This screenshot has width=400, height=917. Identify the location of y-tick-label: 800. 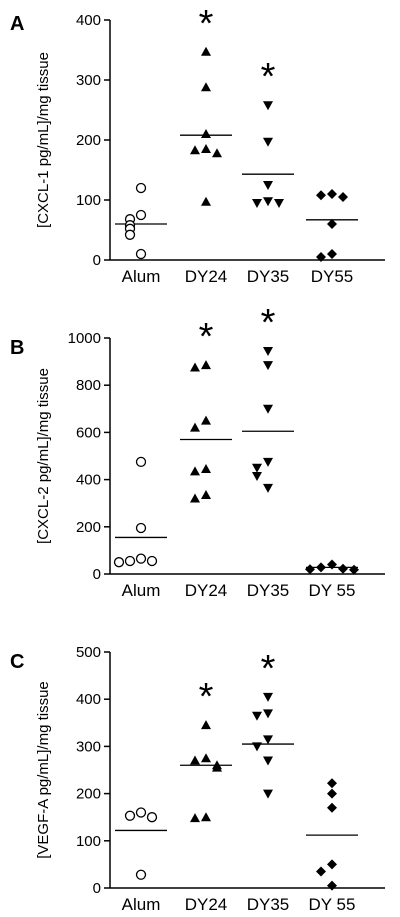
(88, 385).